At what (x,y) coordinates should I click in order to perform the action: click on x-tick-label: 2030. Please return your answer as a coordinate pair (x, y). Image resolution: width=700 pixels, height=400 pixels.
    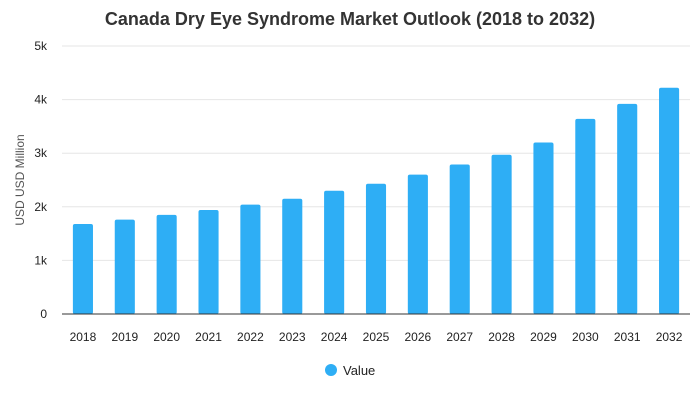
    Looking at the image, I should click on (585, 337).